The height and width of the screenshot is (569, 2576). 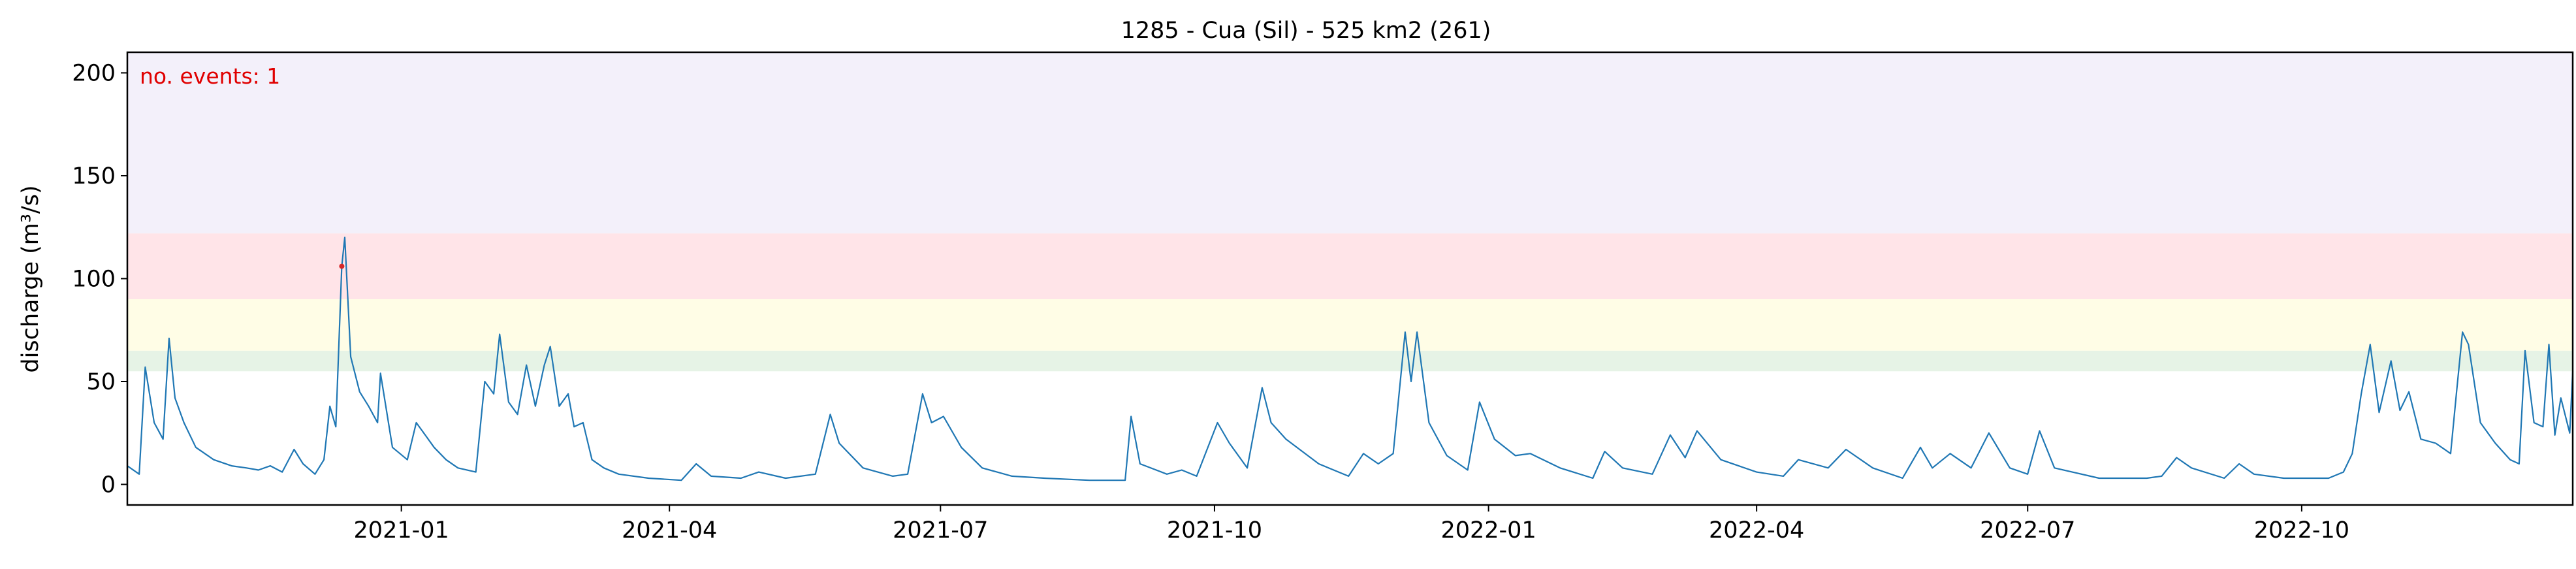 What do you see at coordinates (941, 530) in the screenshot?
I see `x-tick-label: 2021-07` at bounding box center [941, 530].